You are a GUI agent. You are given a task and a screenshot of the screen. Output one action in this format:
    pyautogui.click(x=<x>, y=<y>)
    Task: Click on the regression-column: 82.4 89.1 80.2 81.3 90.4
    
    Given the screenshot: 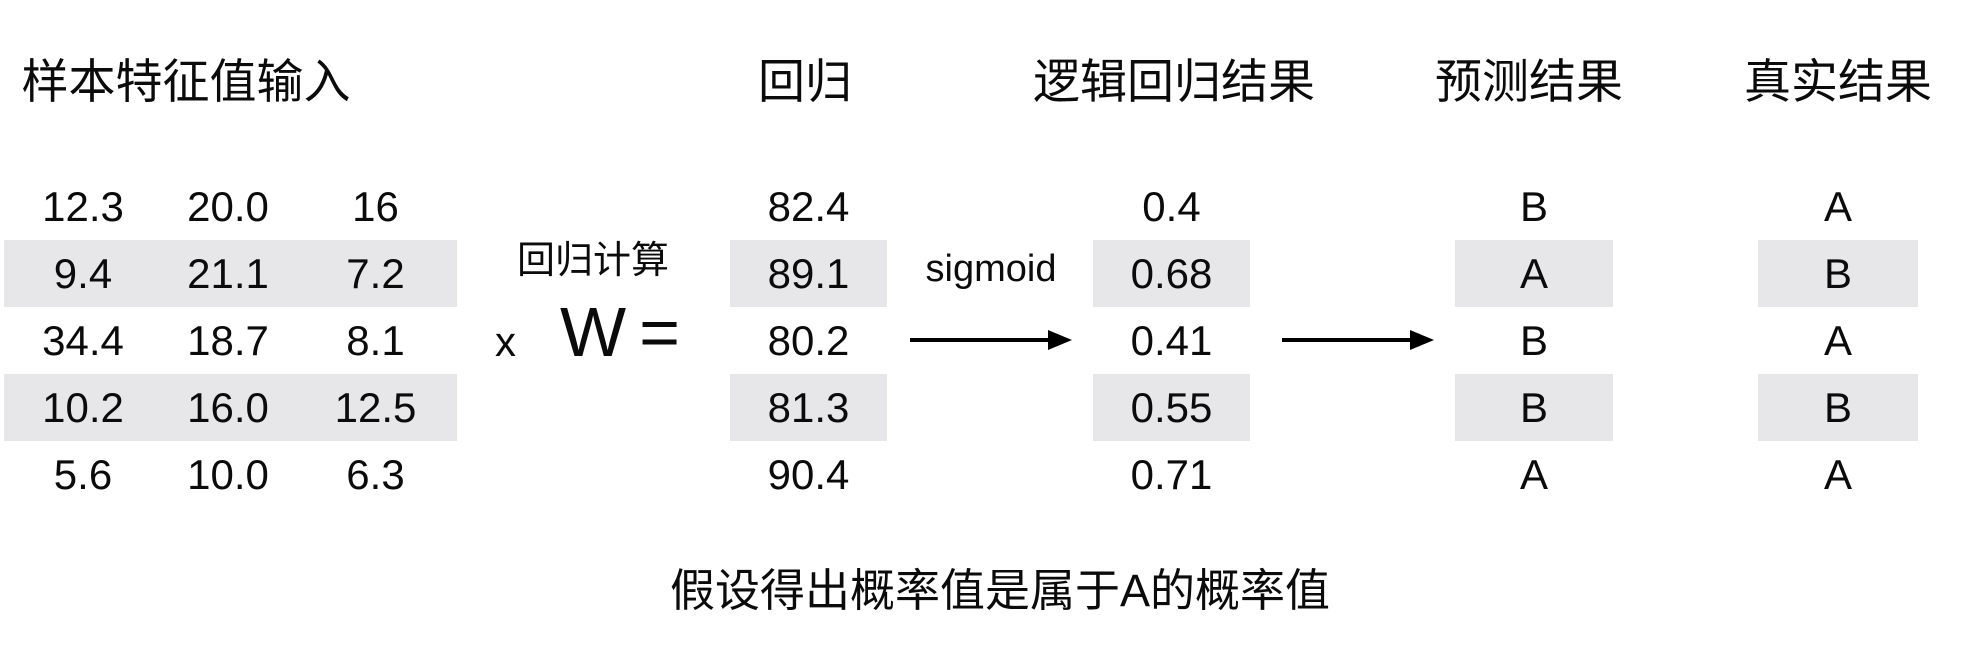 What is the action you would take?
    pyautogui.click(x=808, y=340)
    